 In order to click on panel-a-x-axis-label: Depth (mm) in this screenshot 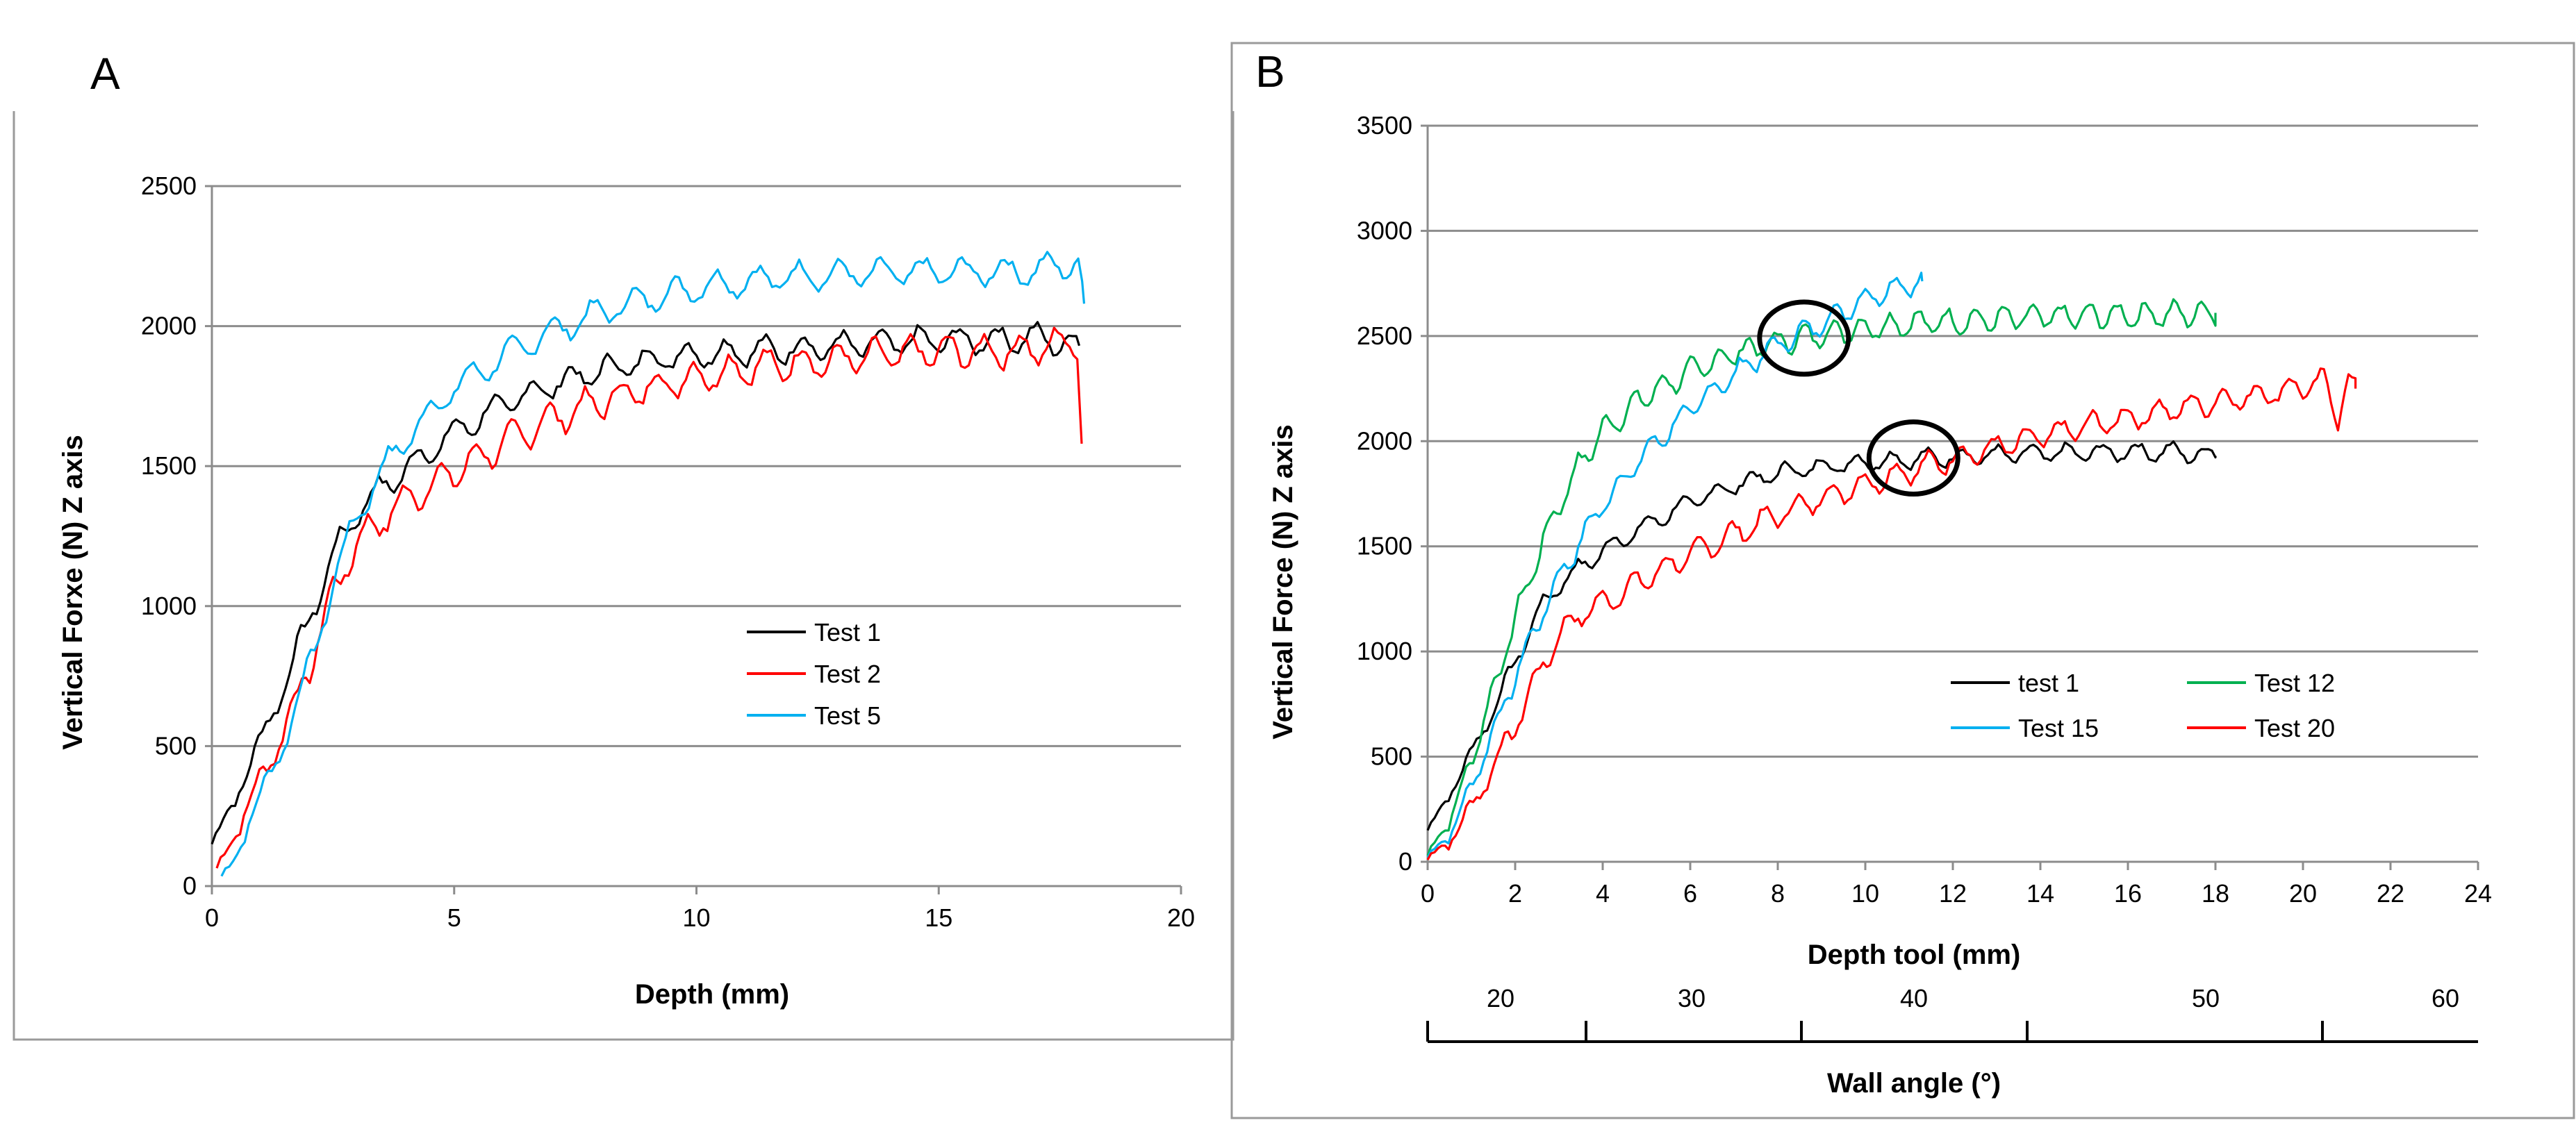, I will do `click(712, 994)`.